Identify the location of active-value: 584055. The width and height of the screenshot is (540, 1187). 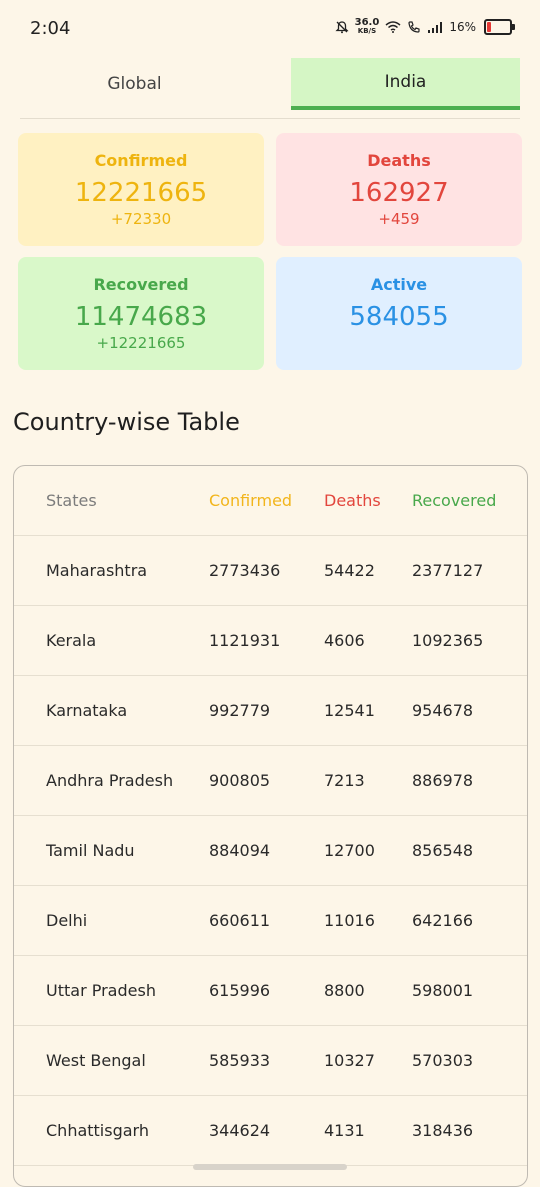
(399, 317).